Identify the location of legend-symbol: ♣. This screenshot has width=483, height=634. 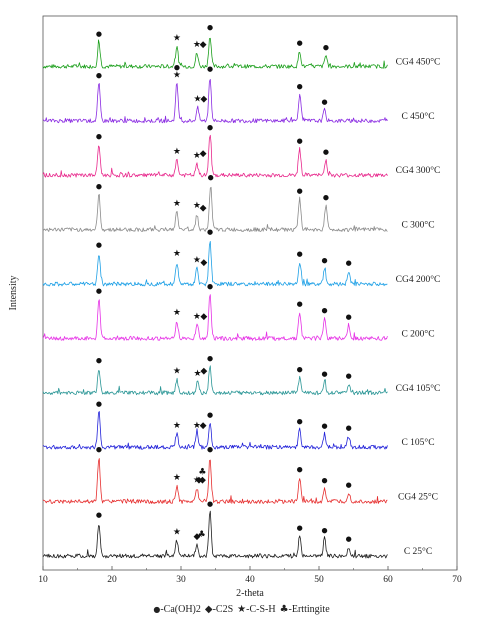
(284, 609).